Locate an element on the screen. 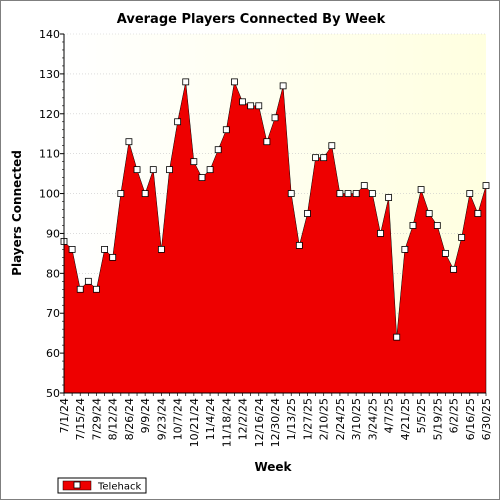  x-tick-label: 7/29/24 is located at coordinates (96, 419).